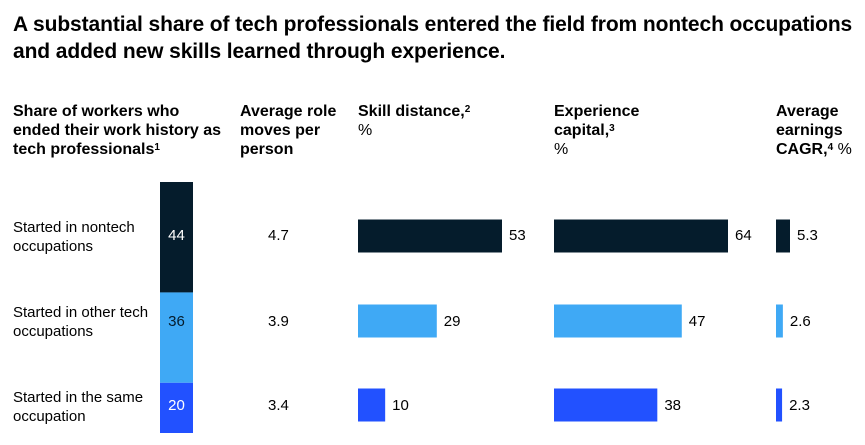 The height and width of the screenshot is (445, 865). What do you see at coordinates (288, 130) in the screenshot?
I see `header-moves-text: Average role moves per person` at bounding box center [288, 130].